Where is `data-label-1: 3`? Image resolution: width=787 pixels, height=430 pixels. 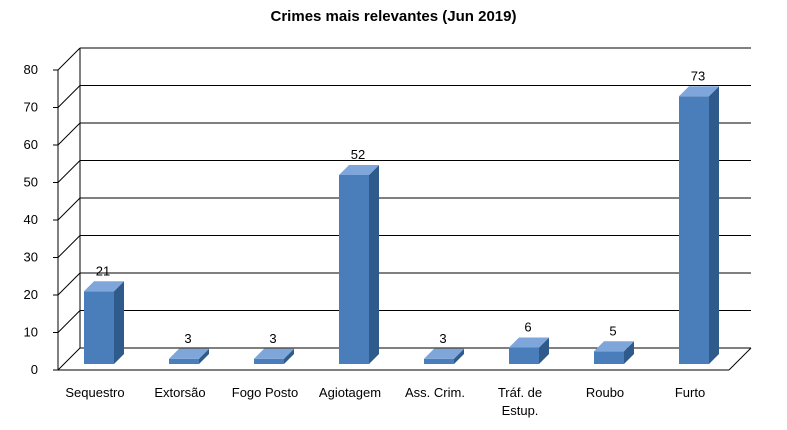 data-label-1: 3 is located at coordinates (187, 338).